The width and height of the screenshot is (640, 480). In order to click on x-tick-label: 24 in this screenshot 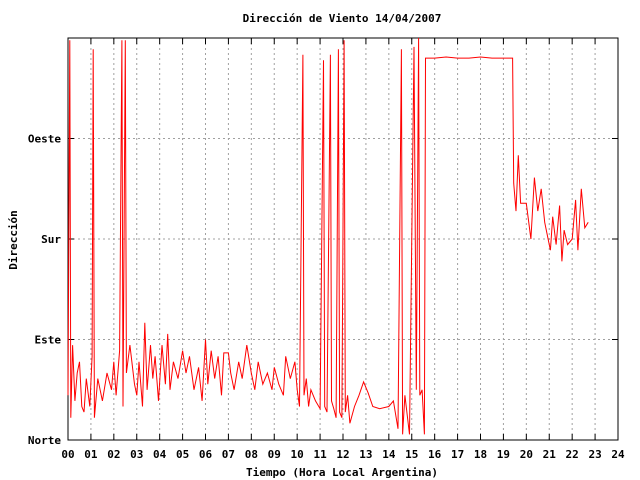, I will do `click(618, 454)`.